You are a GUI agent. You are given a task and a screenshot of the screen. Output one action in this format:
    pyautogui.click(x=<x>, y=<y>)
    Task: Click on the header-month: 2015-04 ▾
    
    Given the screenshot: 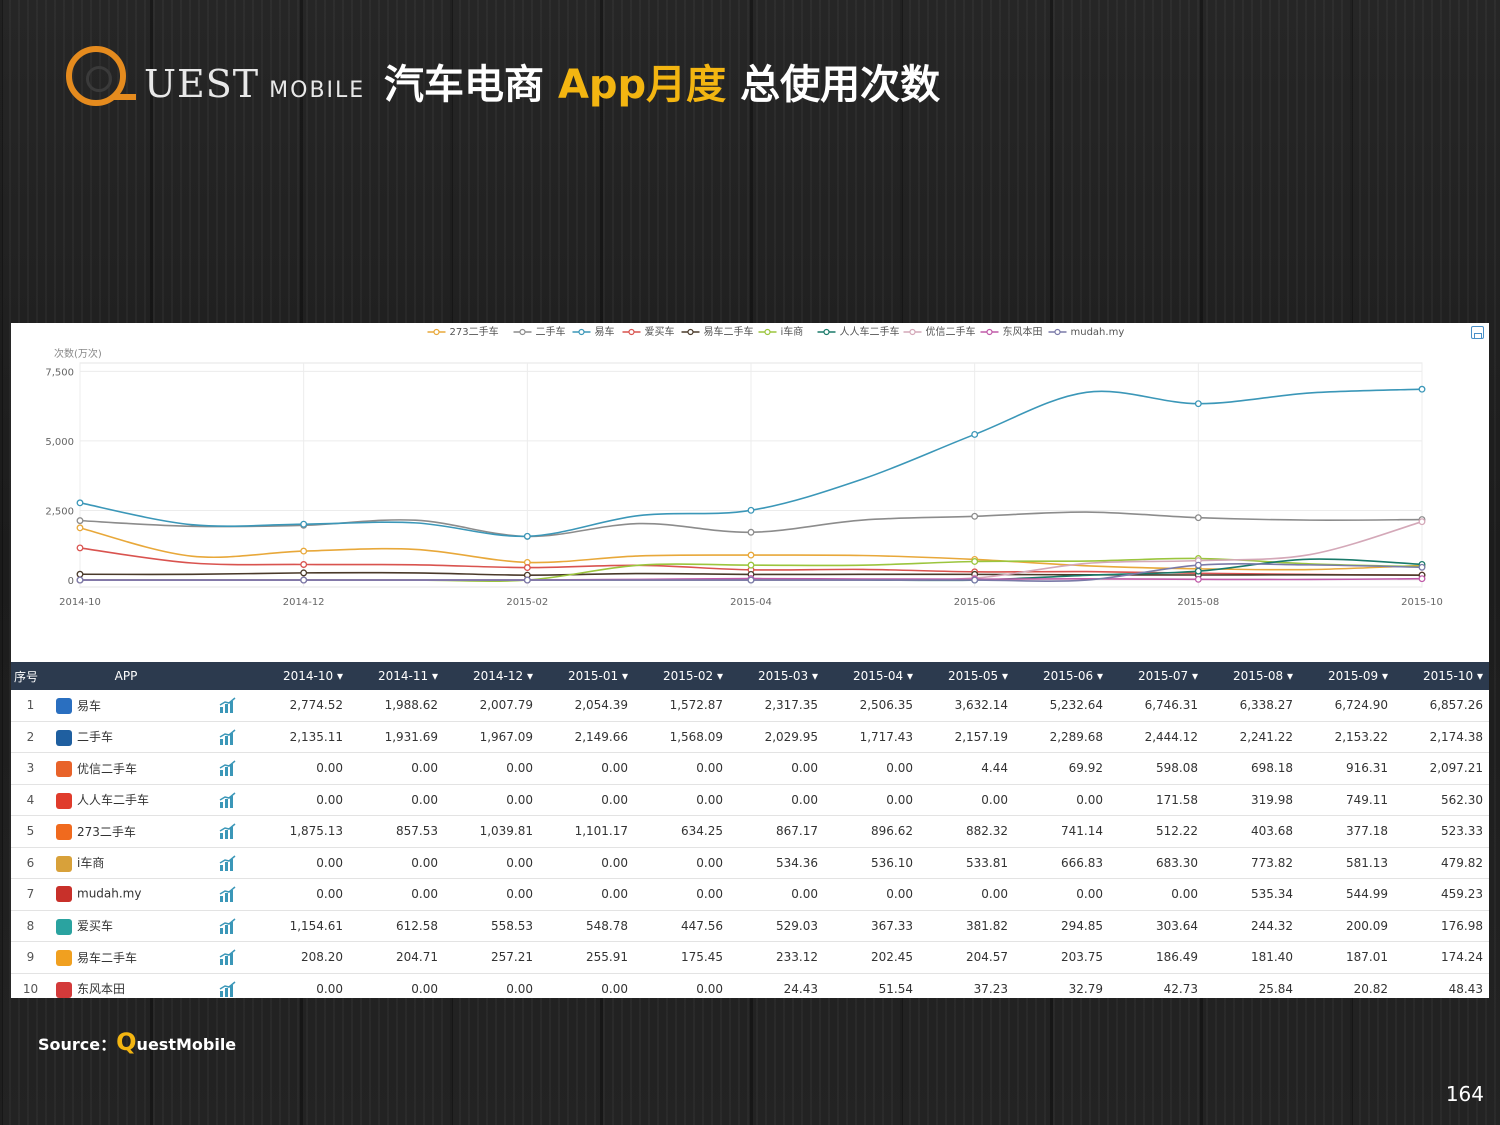 What is the action you would take?
    pyautogui.click(x=871, y=676)
    